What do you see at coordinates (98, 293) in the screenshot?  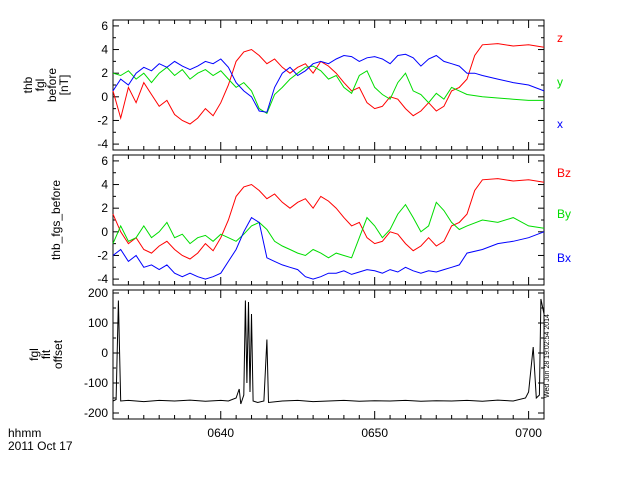 I see `y-tick-label: 200` at bounding box center [98, 293].